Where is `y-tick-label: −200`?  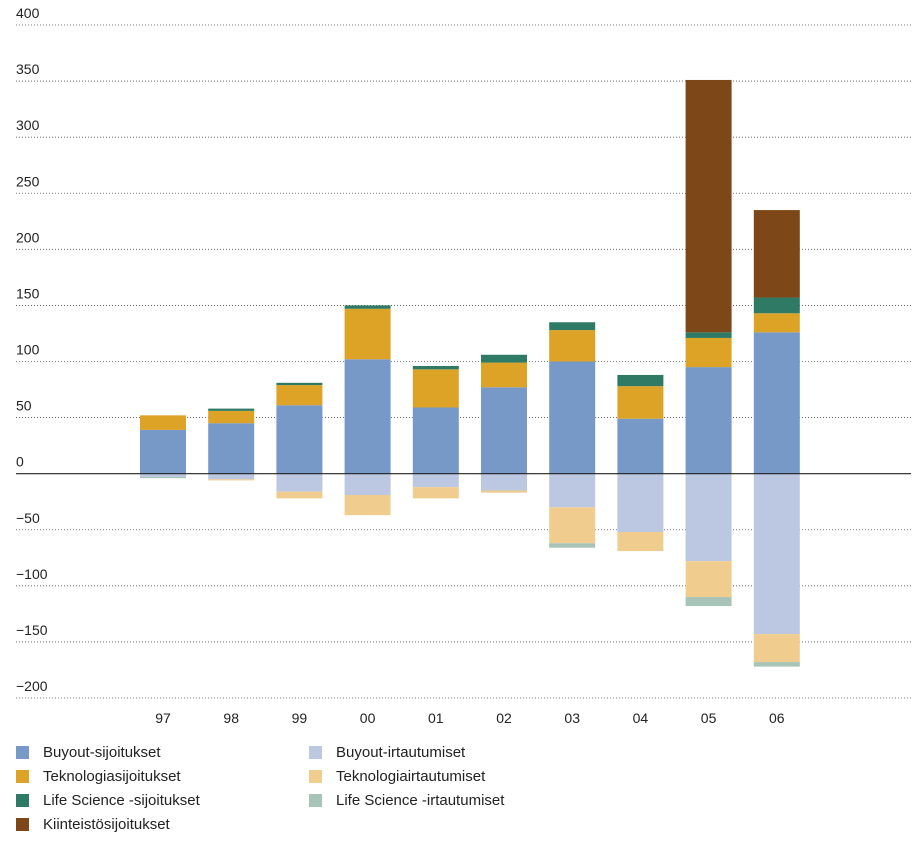 y-tick-label: −200 is located at coordinates (32, 686).